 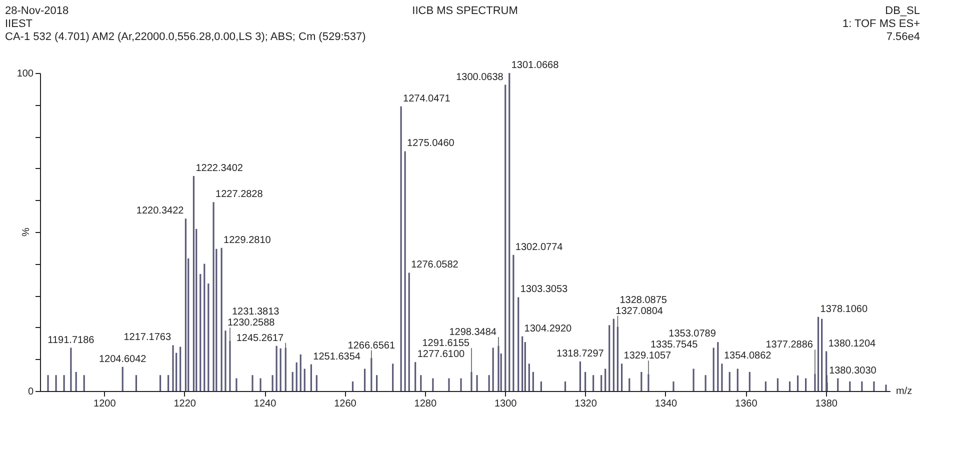 What do you see at coordinates (548, 328) in the screenshot?
I see `annotation: 1304.2920` at bounding box center [548, 328].